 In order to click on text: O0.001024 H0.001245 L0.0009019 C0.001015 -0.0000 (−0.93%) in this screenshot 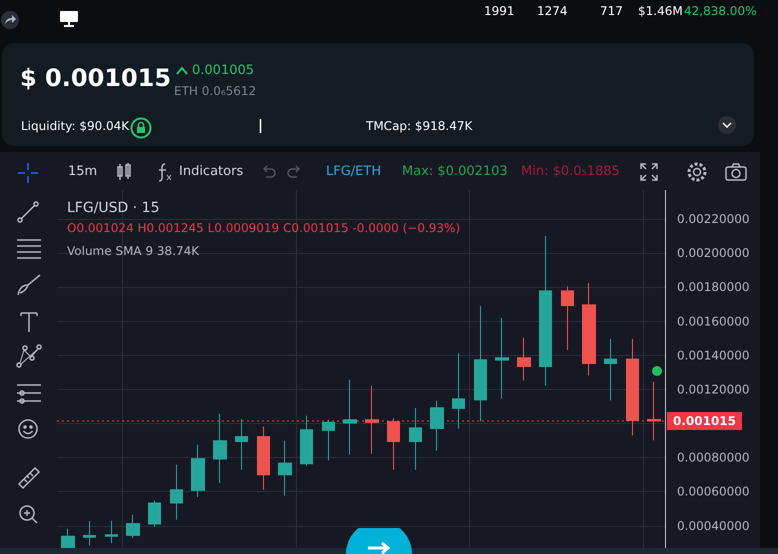, I will do `click(263, 228)`.